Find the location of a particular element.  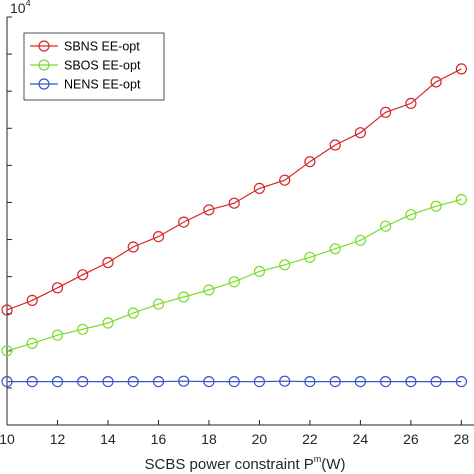

y-axis-multiplier: 104 is located at coordinates (20, 8).